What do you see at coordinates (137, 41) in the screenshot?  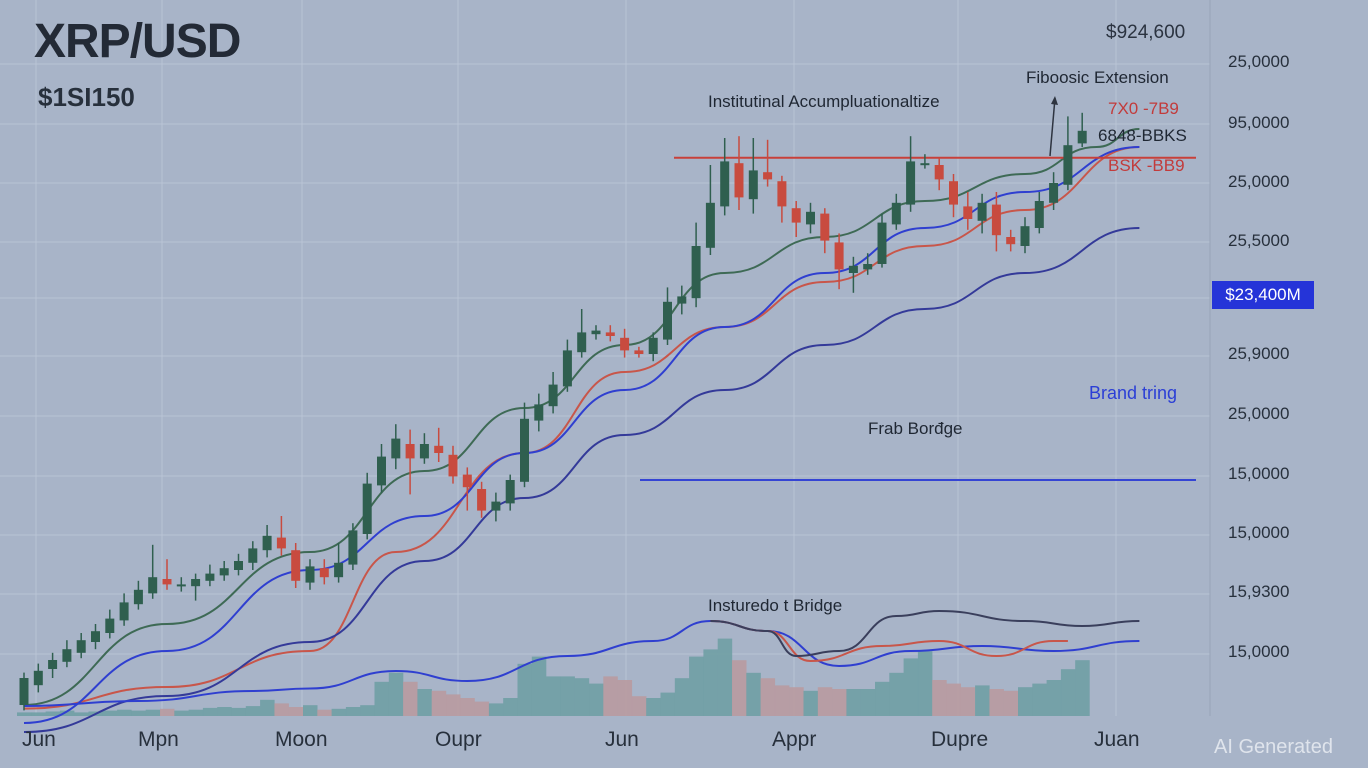 I see `chart-title: XRP/USD` at bounding box center [137, 41].